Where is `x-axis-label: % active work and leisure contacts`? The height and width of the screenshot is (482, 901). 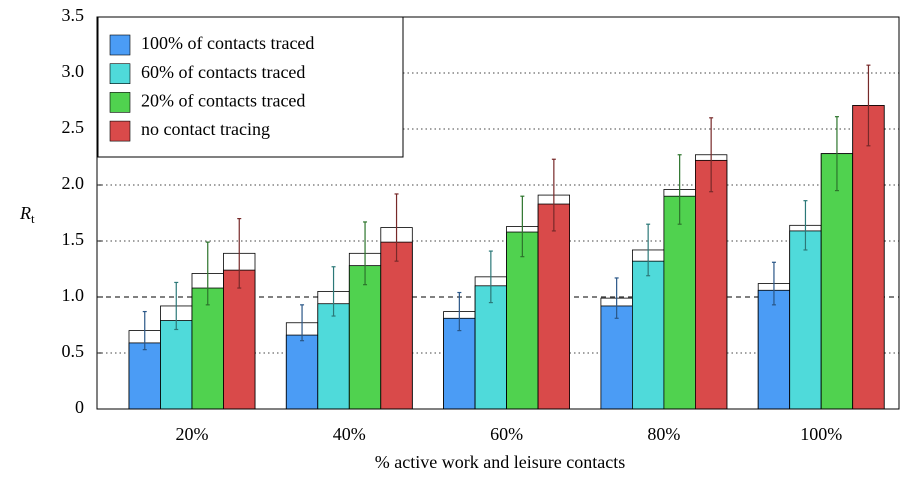 x-axis-label: % active work and leisure contacts is located at coordinates (500, 462).